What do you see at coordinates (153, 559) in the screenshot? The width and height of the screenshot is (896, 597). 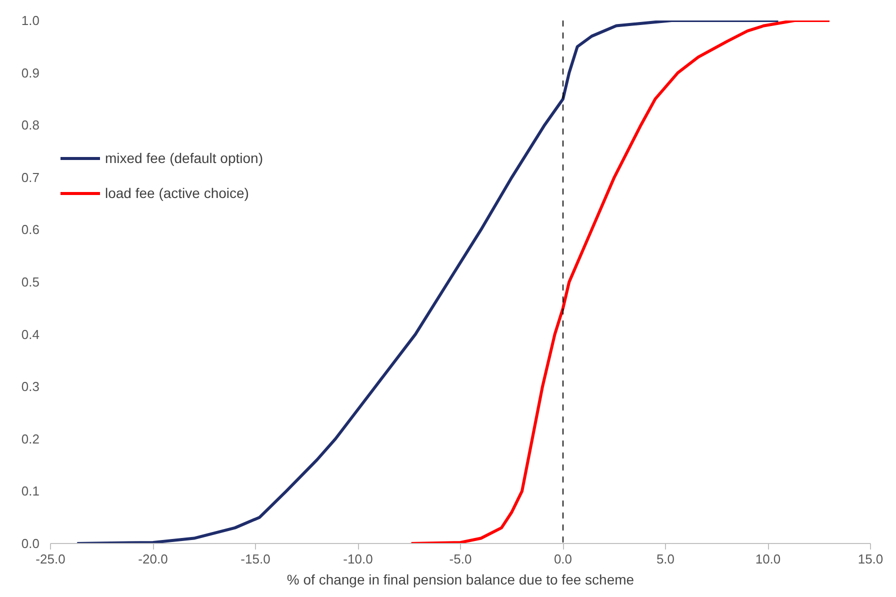 I see `x-tick-label: -20.0` at bounding box center [153, 559].